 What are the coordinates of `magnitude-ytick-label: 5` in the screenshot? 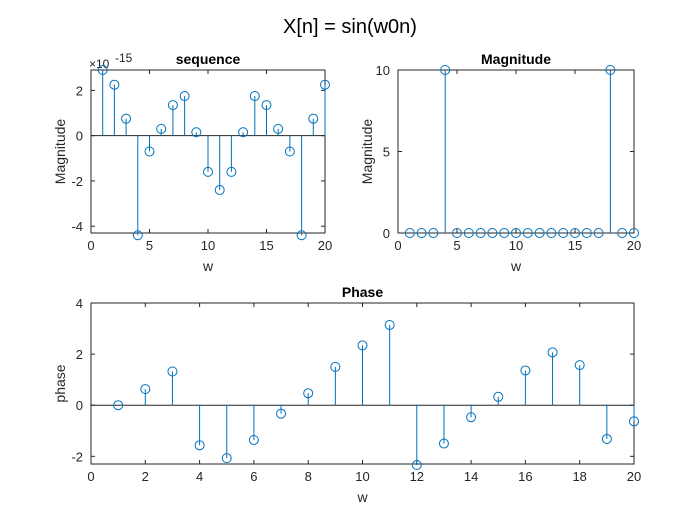 It's located at (386, 152).